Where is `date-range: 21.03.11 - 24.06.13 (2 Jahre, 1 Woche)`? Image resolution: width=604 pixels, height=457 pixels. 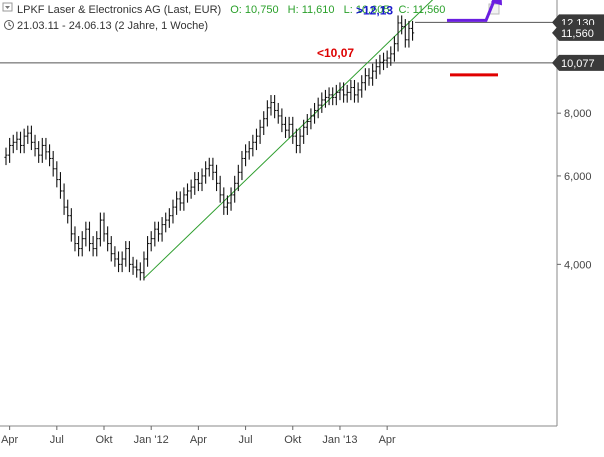
date-range: 21.03.11 - 24.06.13 (2 Jahre, 1 Woche) is located at coordinates (112, 26).